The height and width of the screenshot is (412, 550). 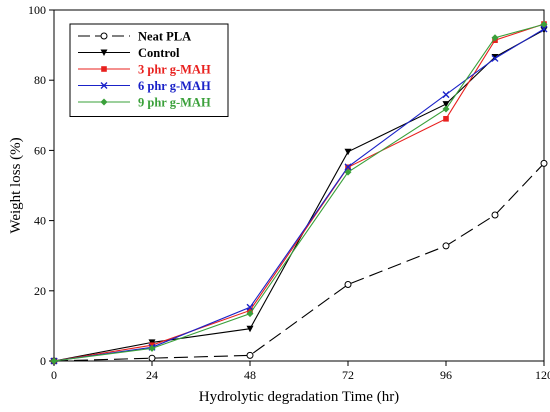 What do you see at coordinates (152, 375) in the screenshot?
I see `x-tick-label: 24` at bounding box center [152, 375].